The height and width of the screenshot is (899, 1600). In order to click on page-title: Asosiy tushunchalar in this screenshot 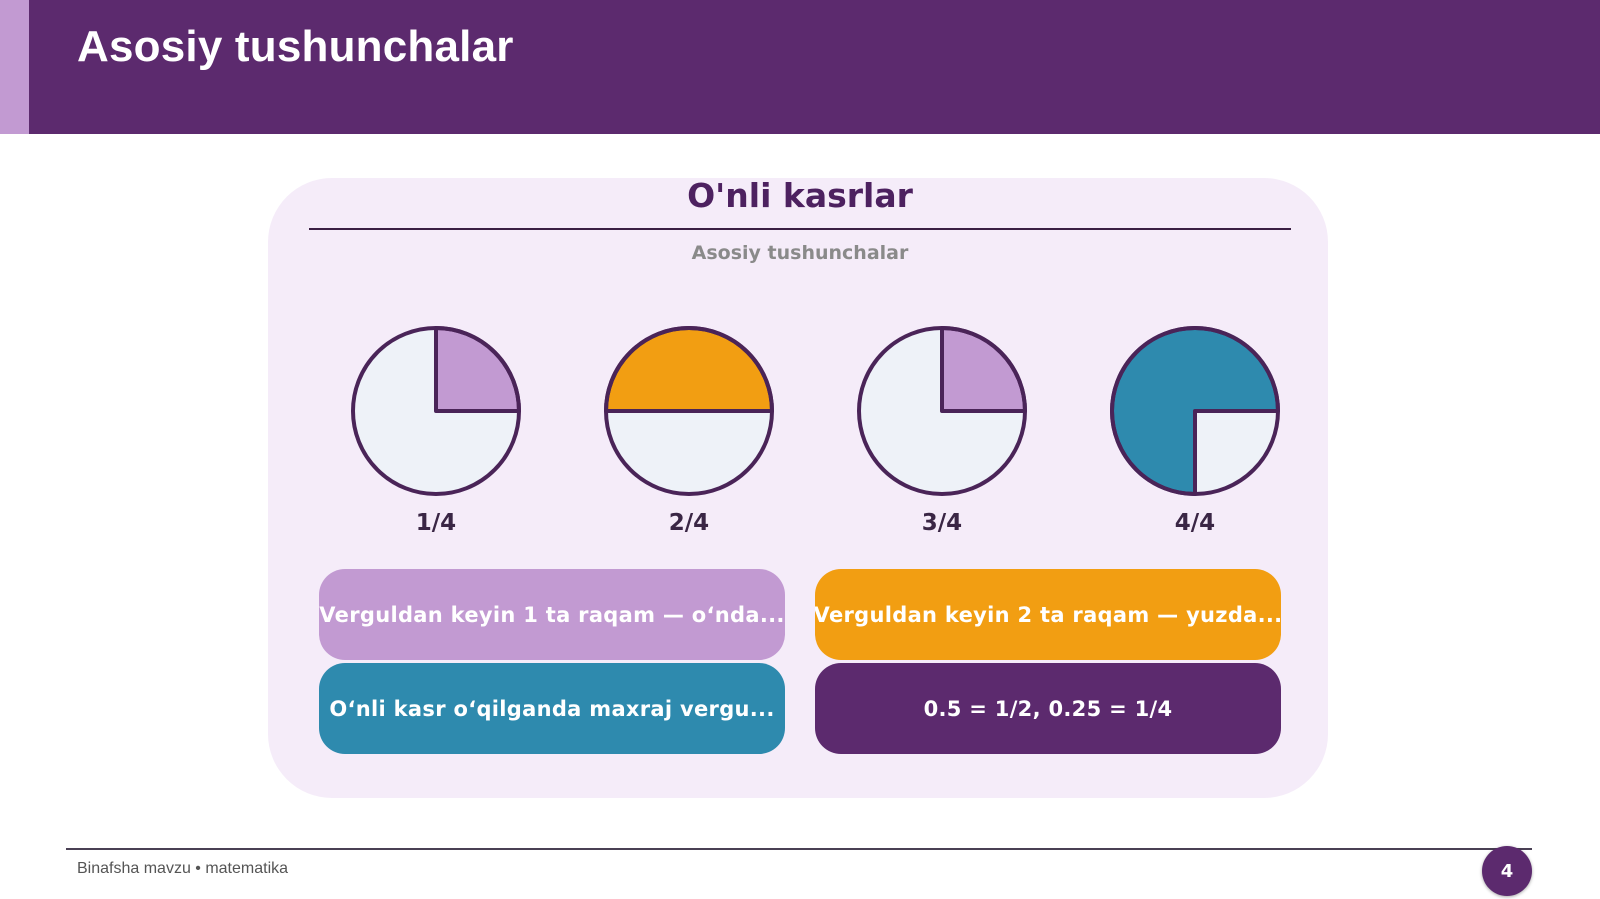, I will do `click(295, 46)`.